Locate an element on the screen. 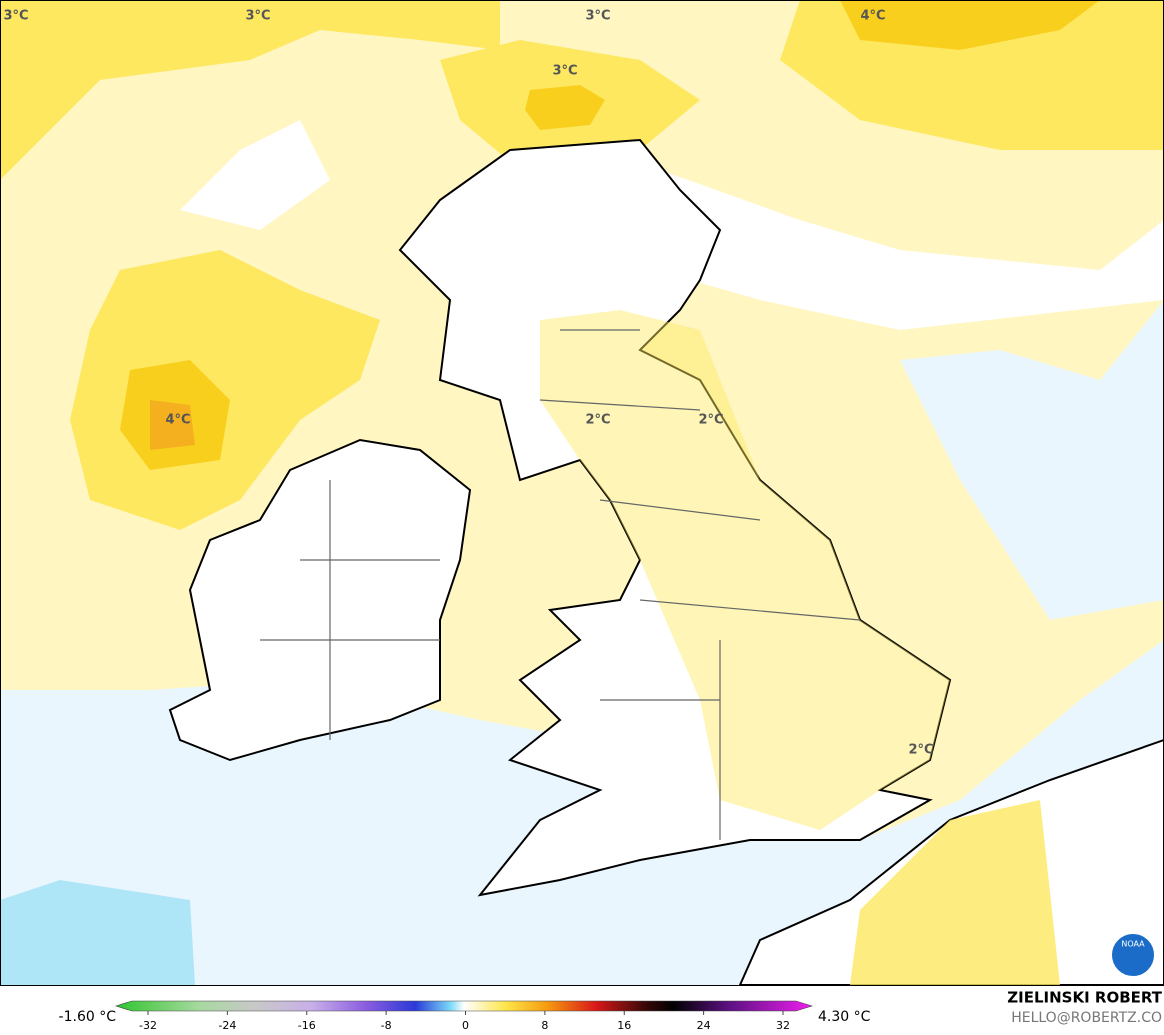 The height and width of the screenshot is (1035, 1164). sea-blue is located at coordinates (97, 932).